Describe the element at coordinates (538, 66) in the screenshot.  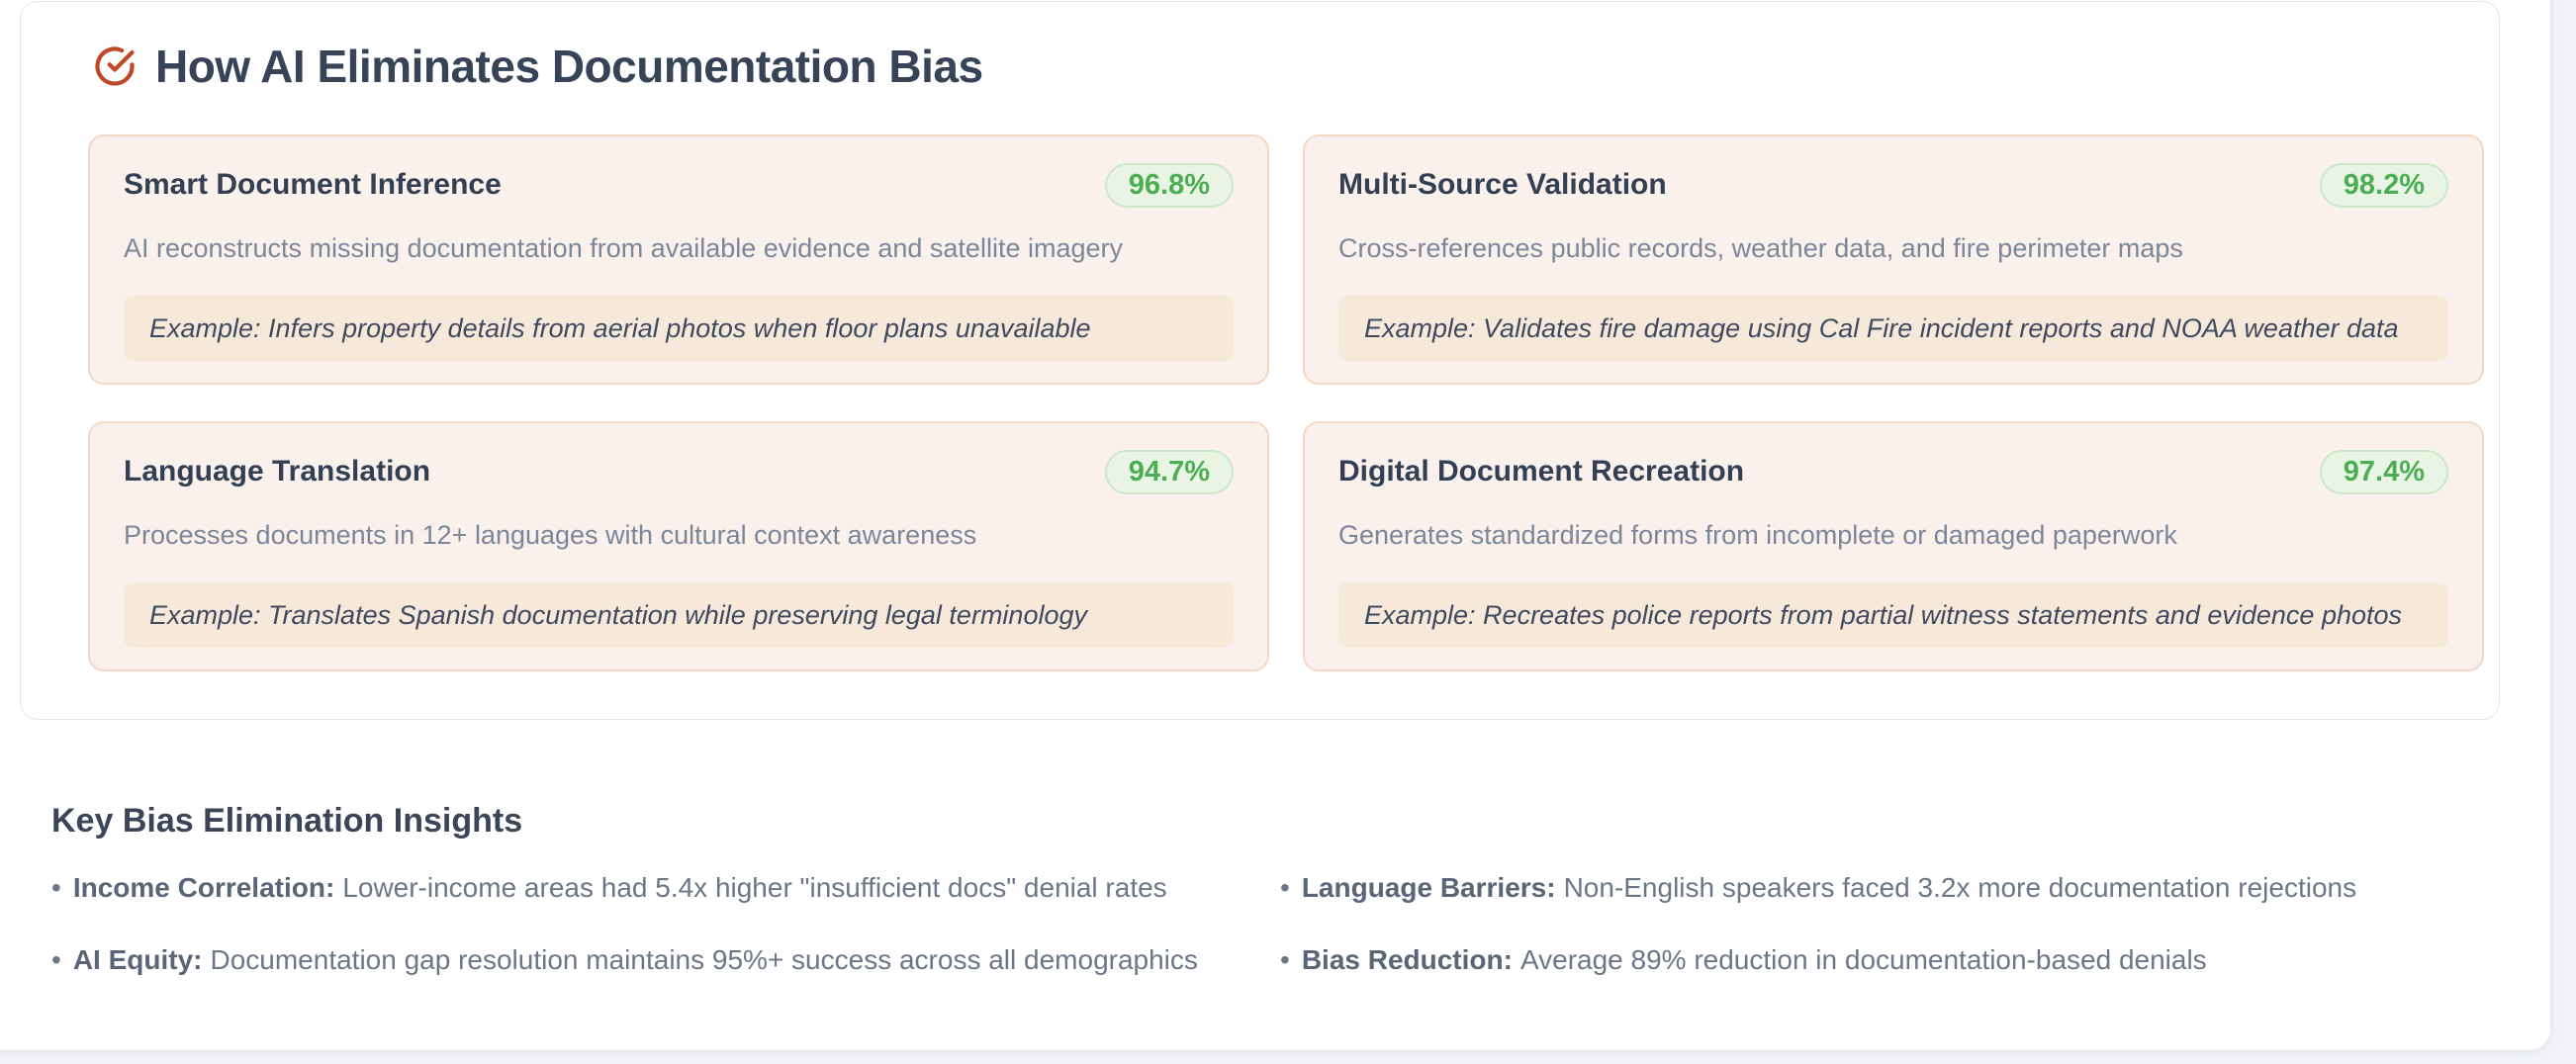
I see `section-header: How AI Eliminates Documentation Bias` at that location.